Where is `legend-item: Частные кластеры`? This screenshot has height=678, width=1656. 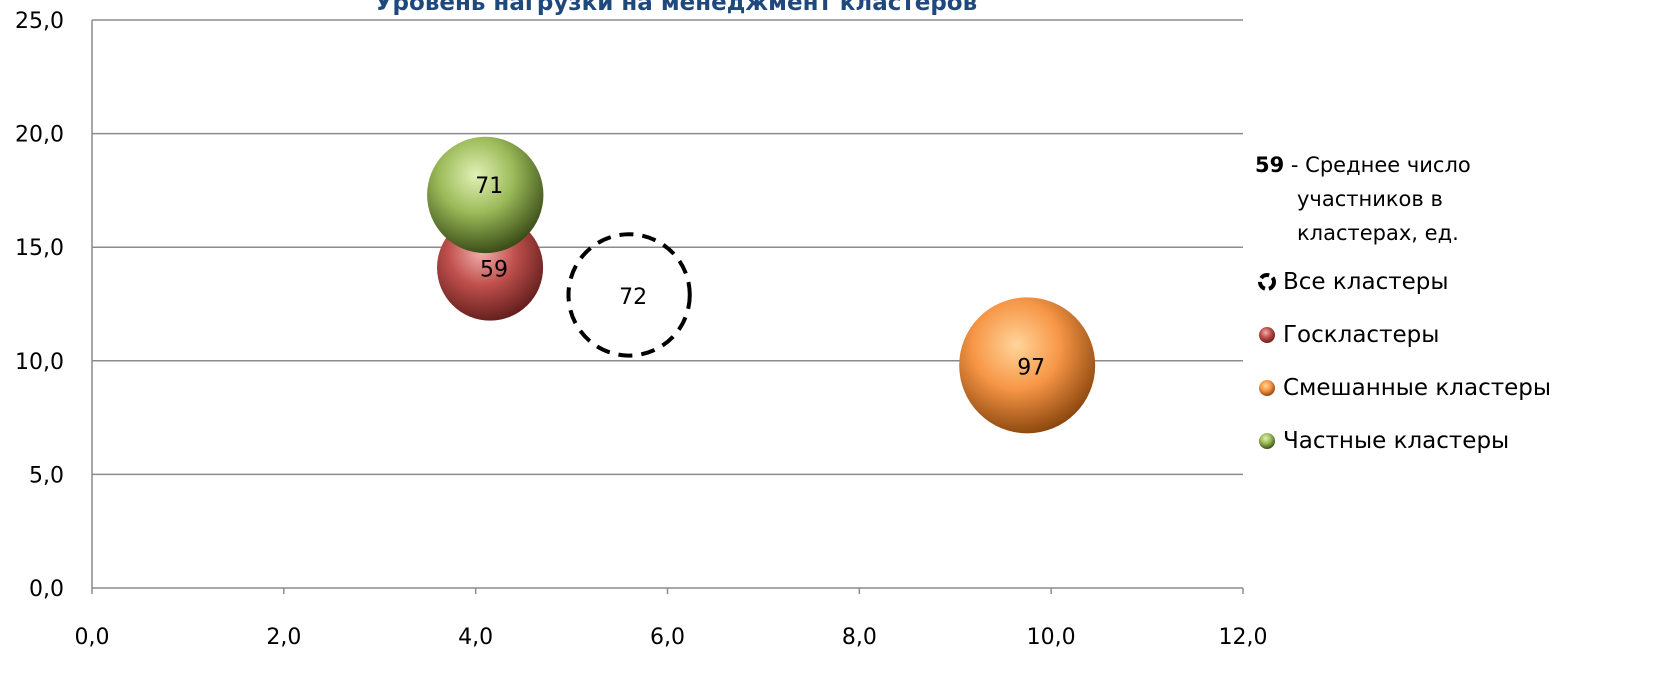 legend-item: Частные кластеры is located at coordinates (1455, 441).